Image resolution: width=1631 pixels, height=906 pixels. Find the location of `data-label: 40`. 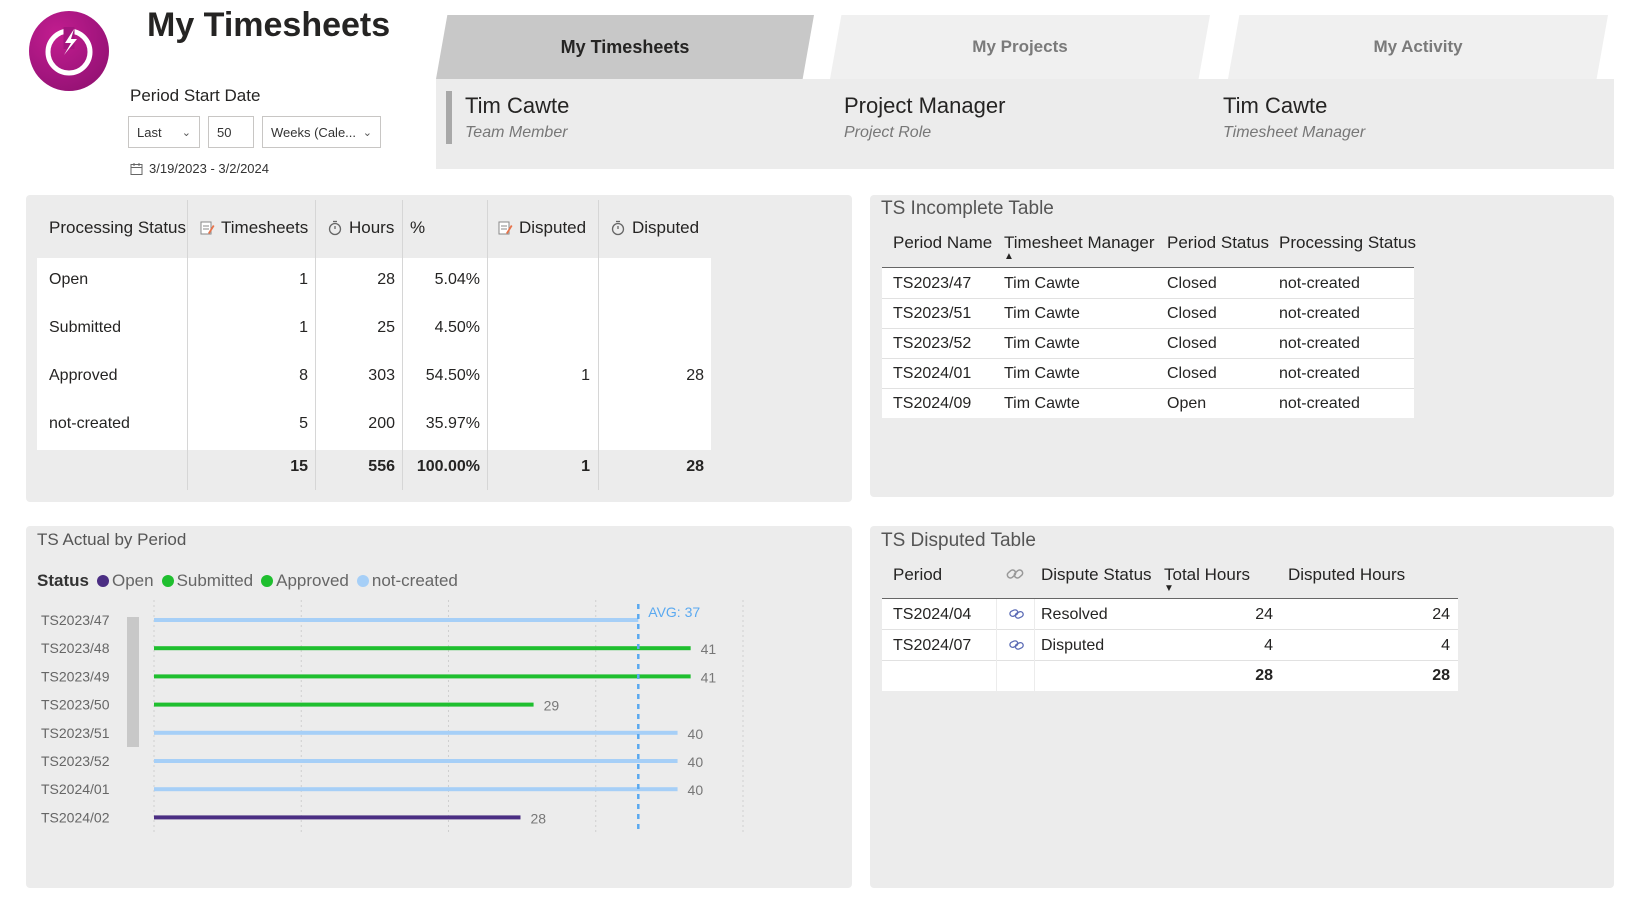

data-label: 40 is located at coordinates (696, 734).